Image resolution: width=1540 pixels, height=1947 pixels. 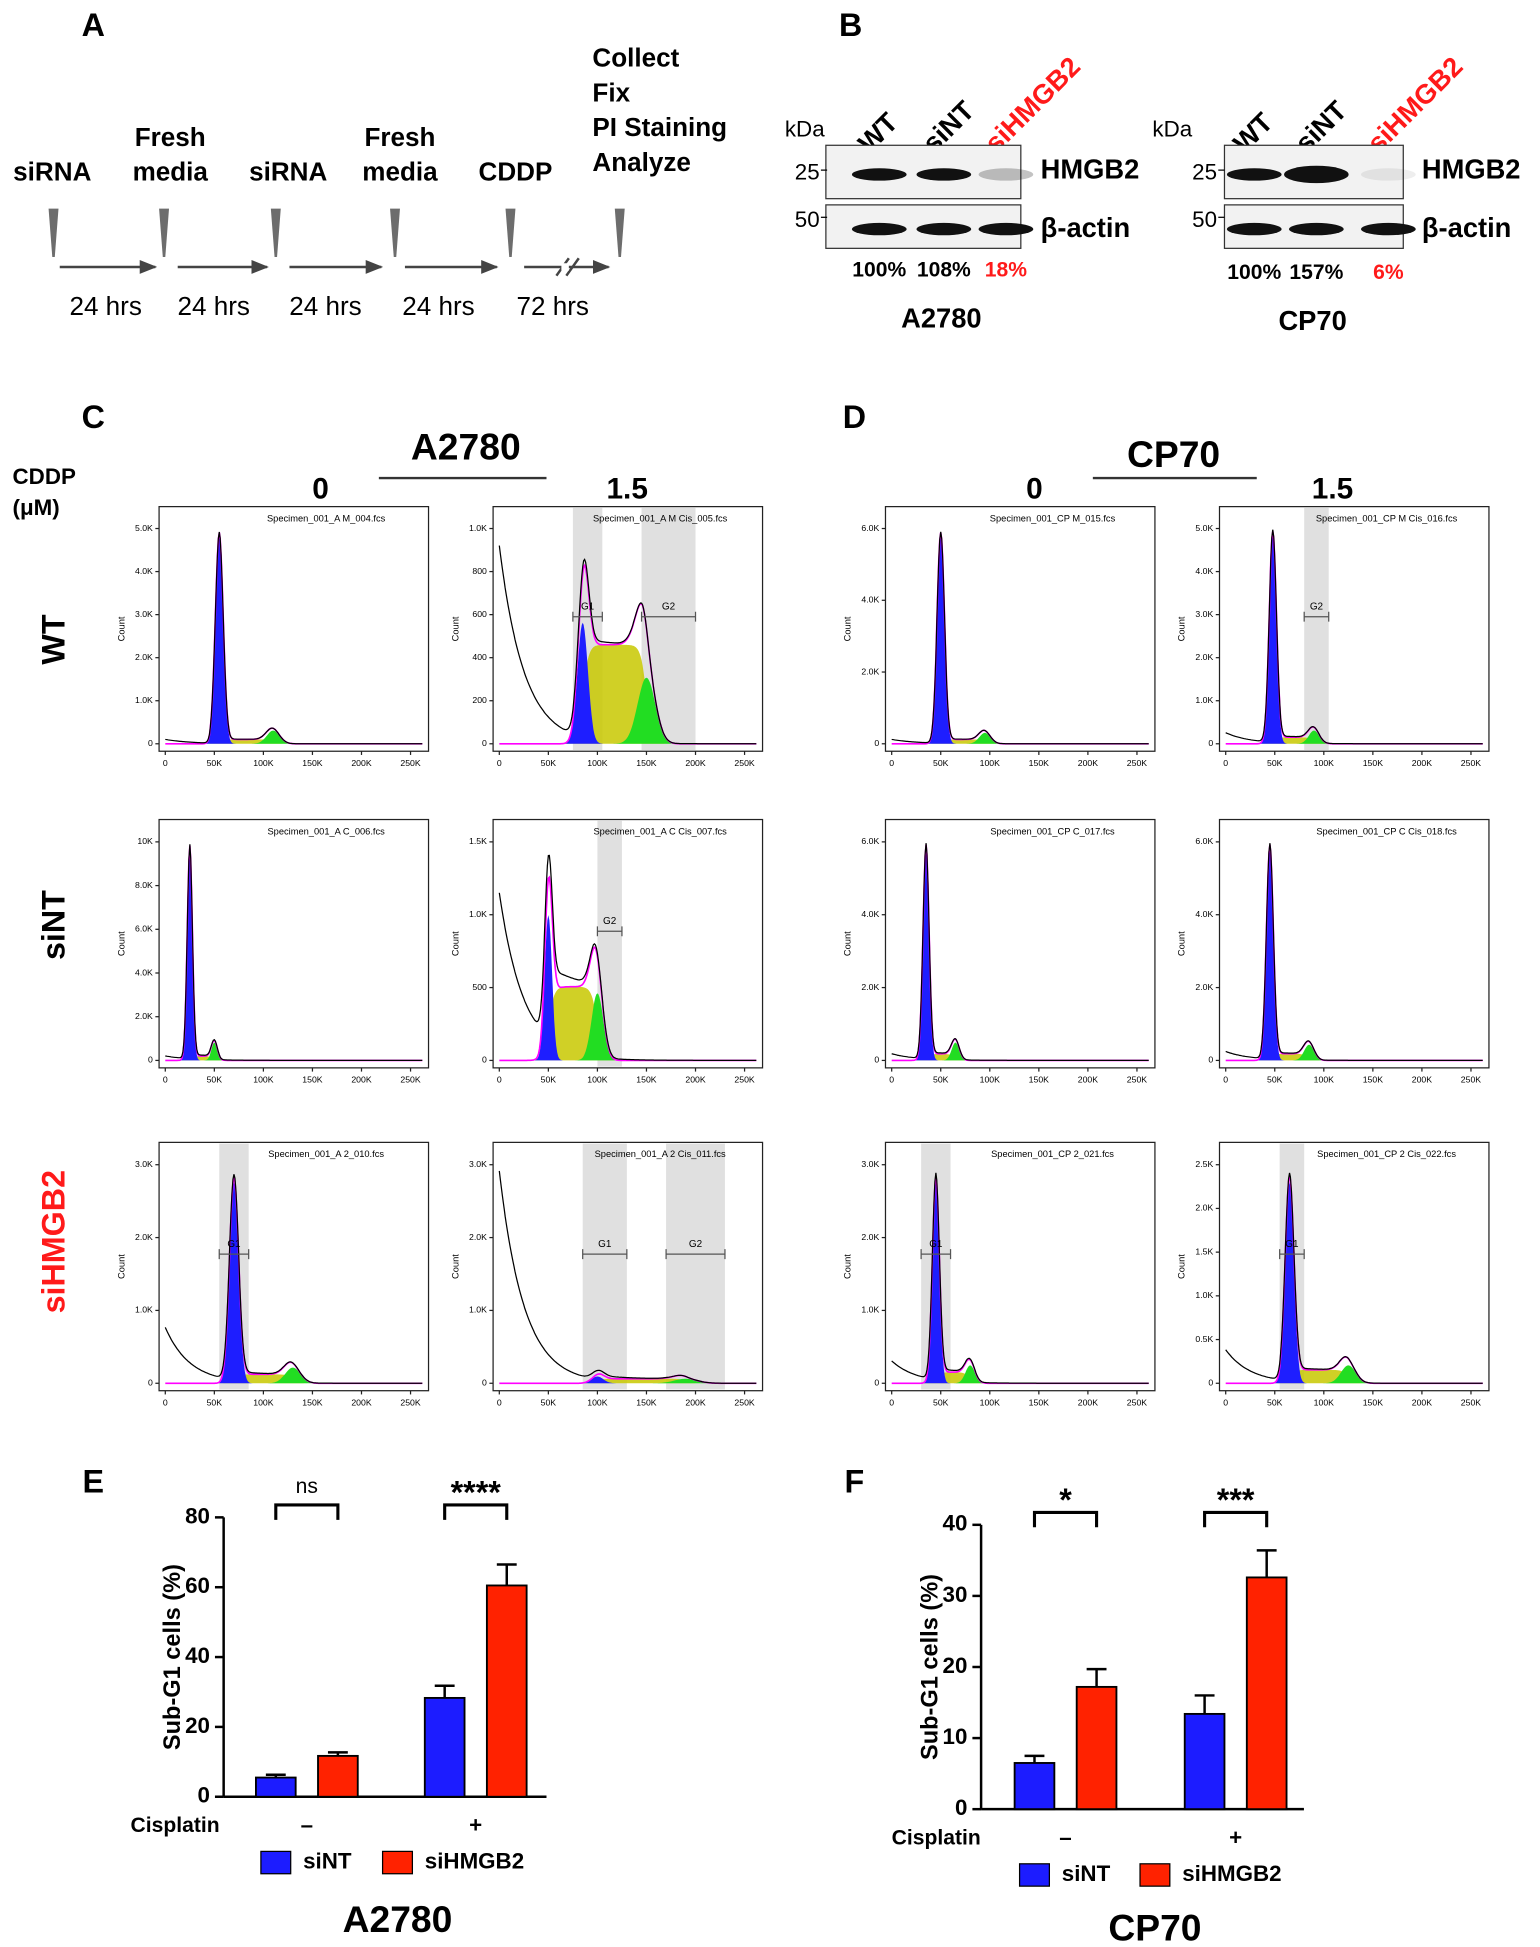 I want to click on significance-bracket, so click(x=1065, y=1519).